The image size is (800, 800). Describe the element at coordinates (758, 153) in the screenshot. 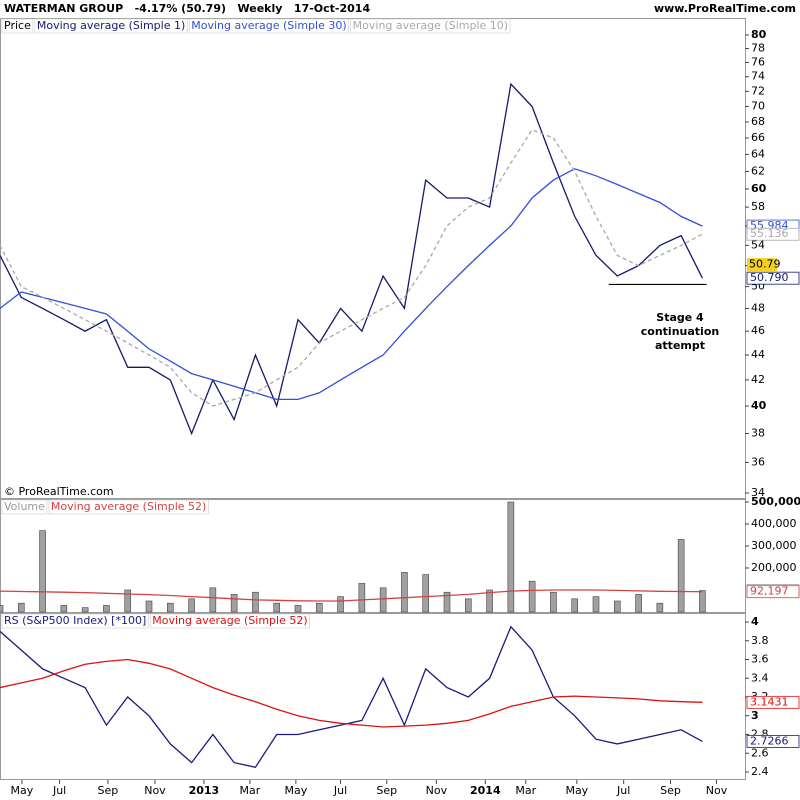

I see `y-tick-label: 64` at that location.